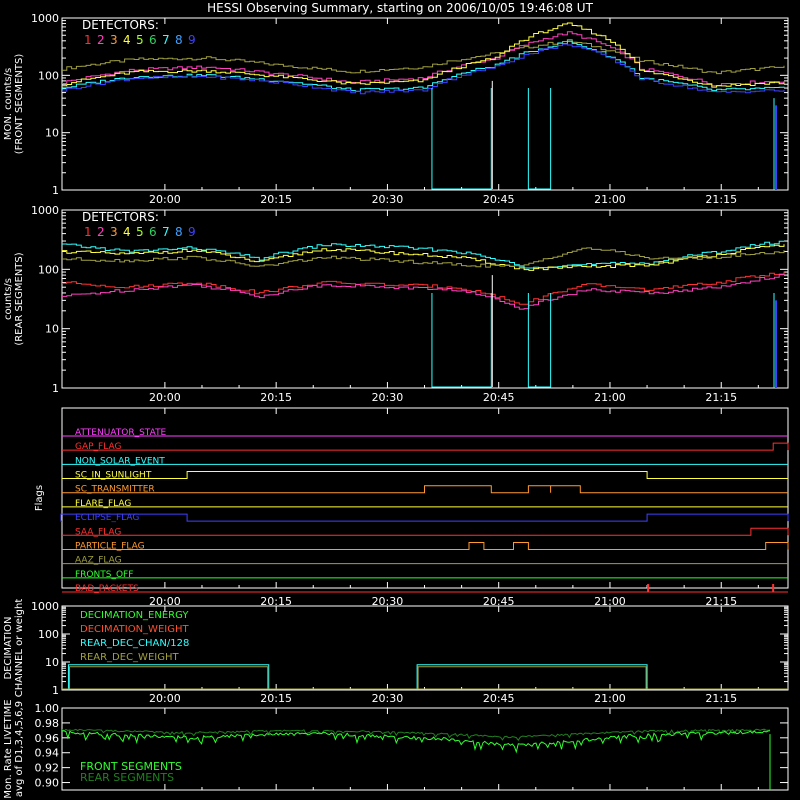  Describe the element at coordinates (19, 749) in the screenshot. I see `livetime-ylabel: avg of D1,3,4,5,6,9` at that location.